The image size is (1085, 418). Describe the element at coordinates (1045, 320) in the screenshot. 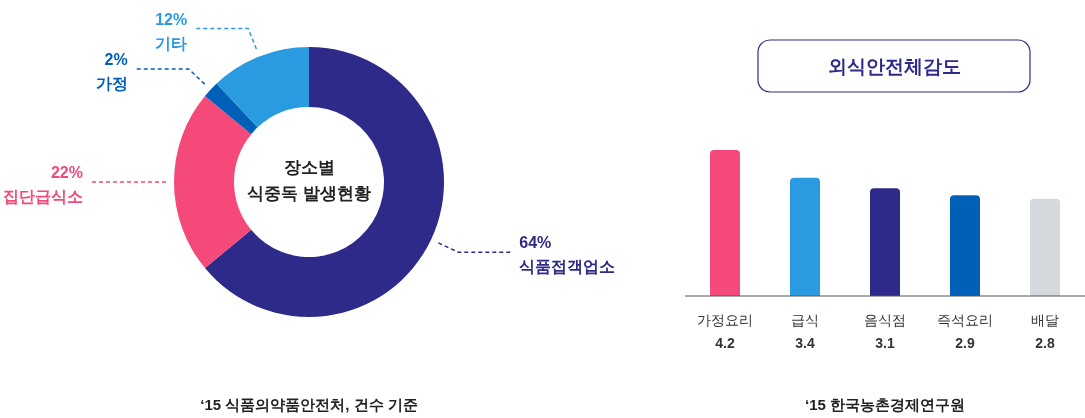

I see `x-tick-label: 배달` at that location.